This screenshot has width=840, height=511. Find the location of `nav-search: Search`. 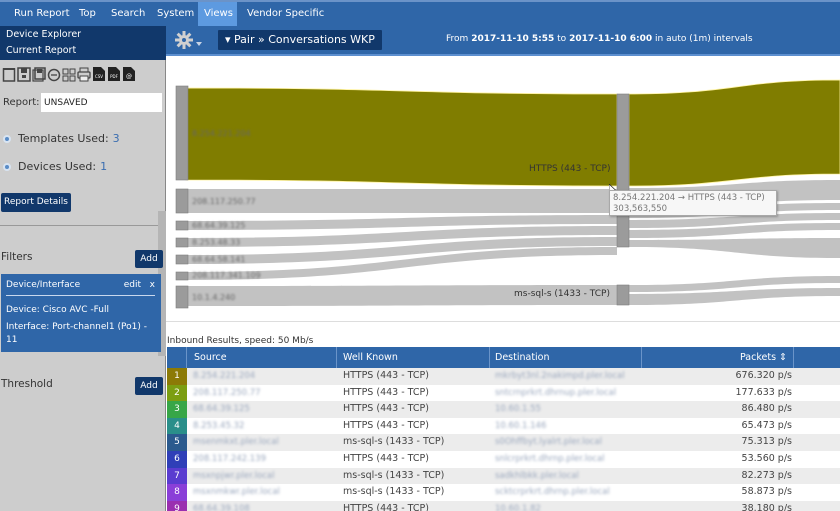

nav-search: Search is located at coordinates (128, 13).